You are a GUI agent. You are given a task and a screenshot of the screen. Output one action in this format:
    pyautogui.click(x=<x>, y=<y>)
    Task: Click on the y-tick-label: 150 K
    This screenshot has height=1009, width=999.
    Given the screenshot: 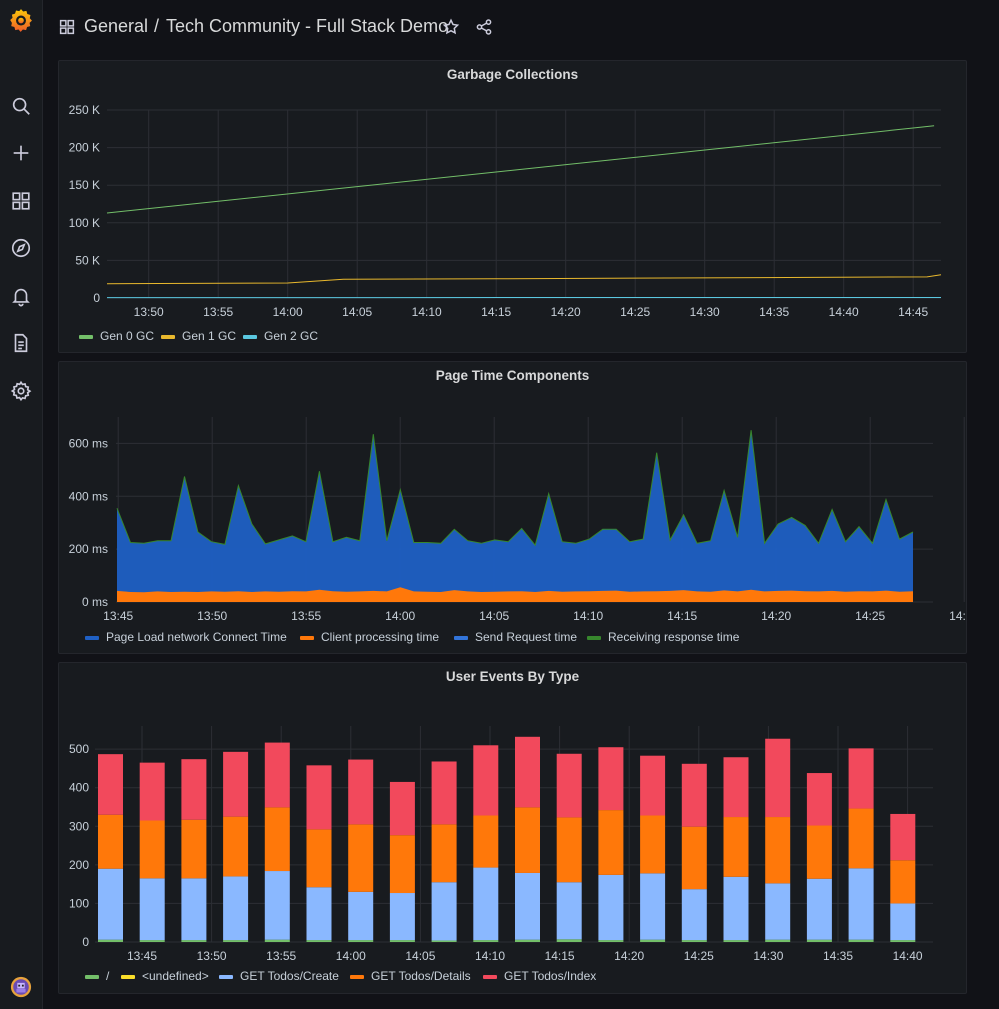 What is the action you would take?
    pyautogui.click(x=84, y=185)
    